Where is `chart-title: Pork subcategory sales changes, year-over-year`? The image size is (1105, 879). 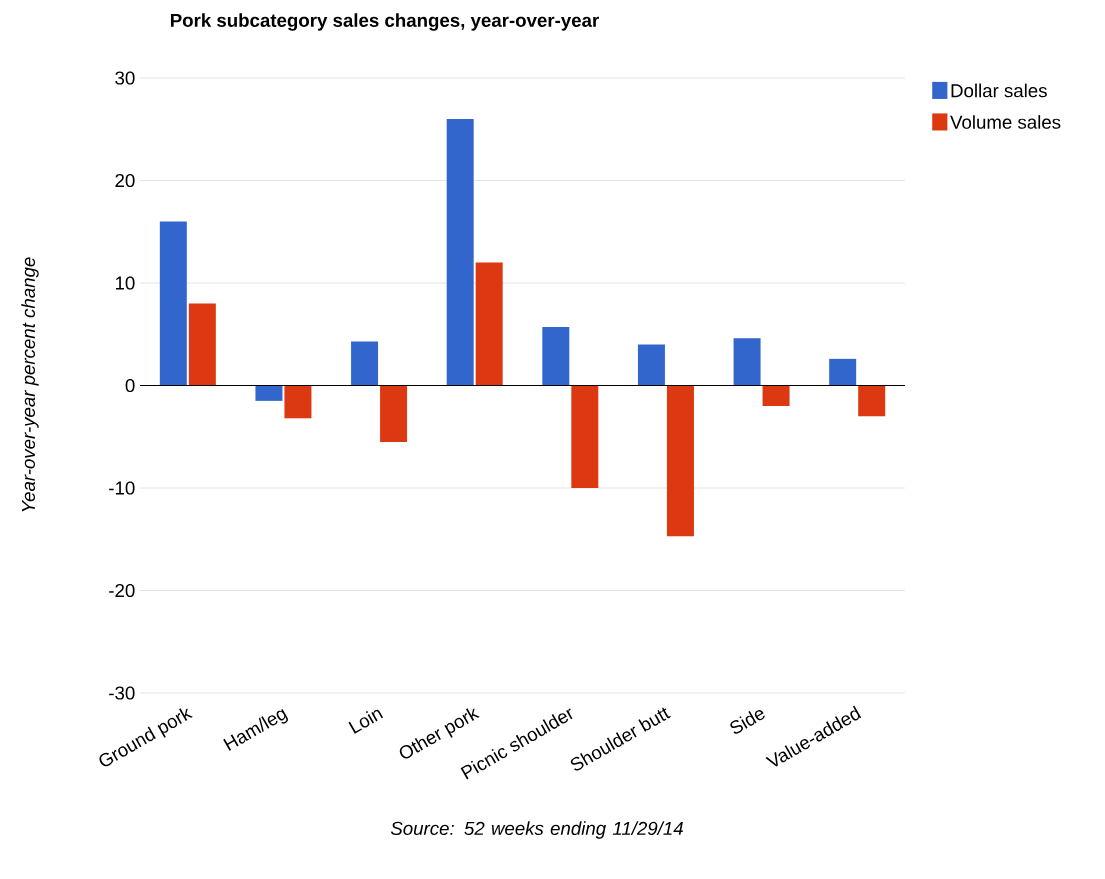 chart-title: Pork subcategory sales changes, year-over-year is located at coordinates (384, 22).